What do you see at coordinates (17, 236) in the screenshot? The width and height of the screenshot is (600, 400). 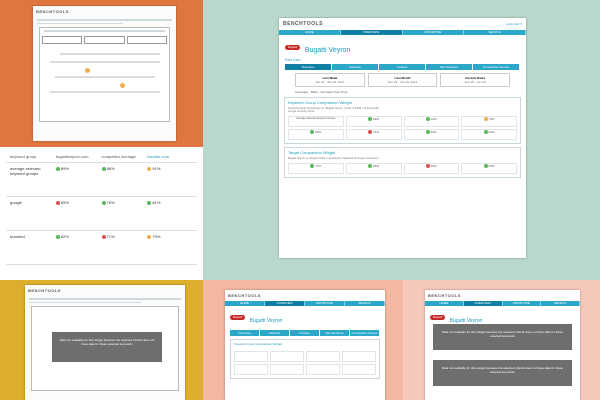 I see `row-name: branded` at bounding box center [17, 236].